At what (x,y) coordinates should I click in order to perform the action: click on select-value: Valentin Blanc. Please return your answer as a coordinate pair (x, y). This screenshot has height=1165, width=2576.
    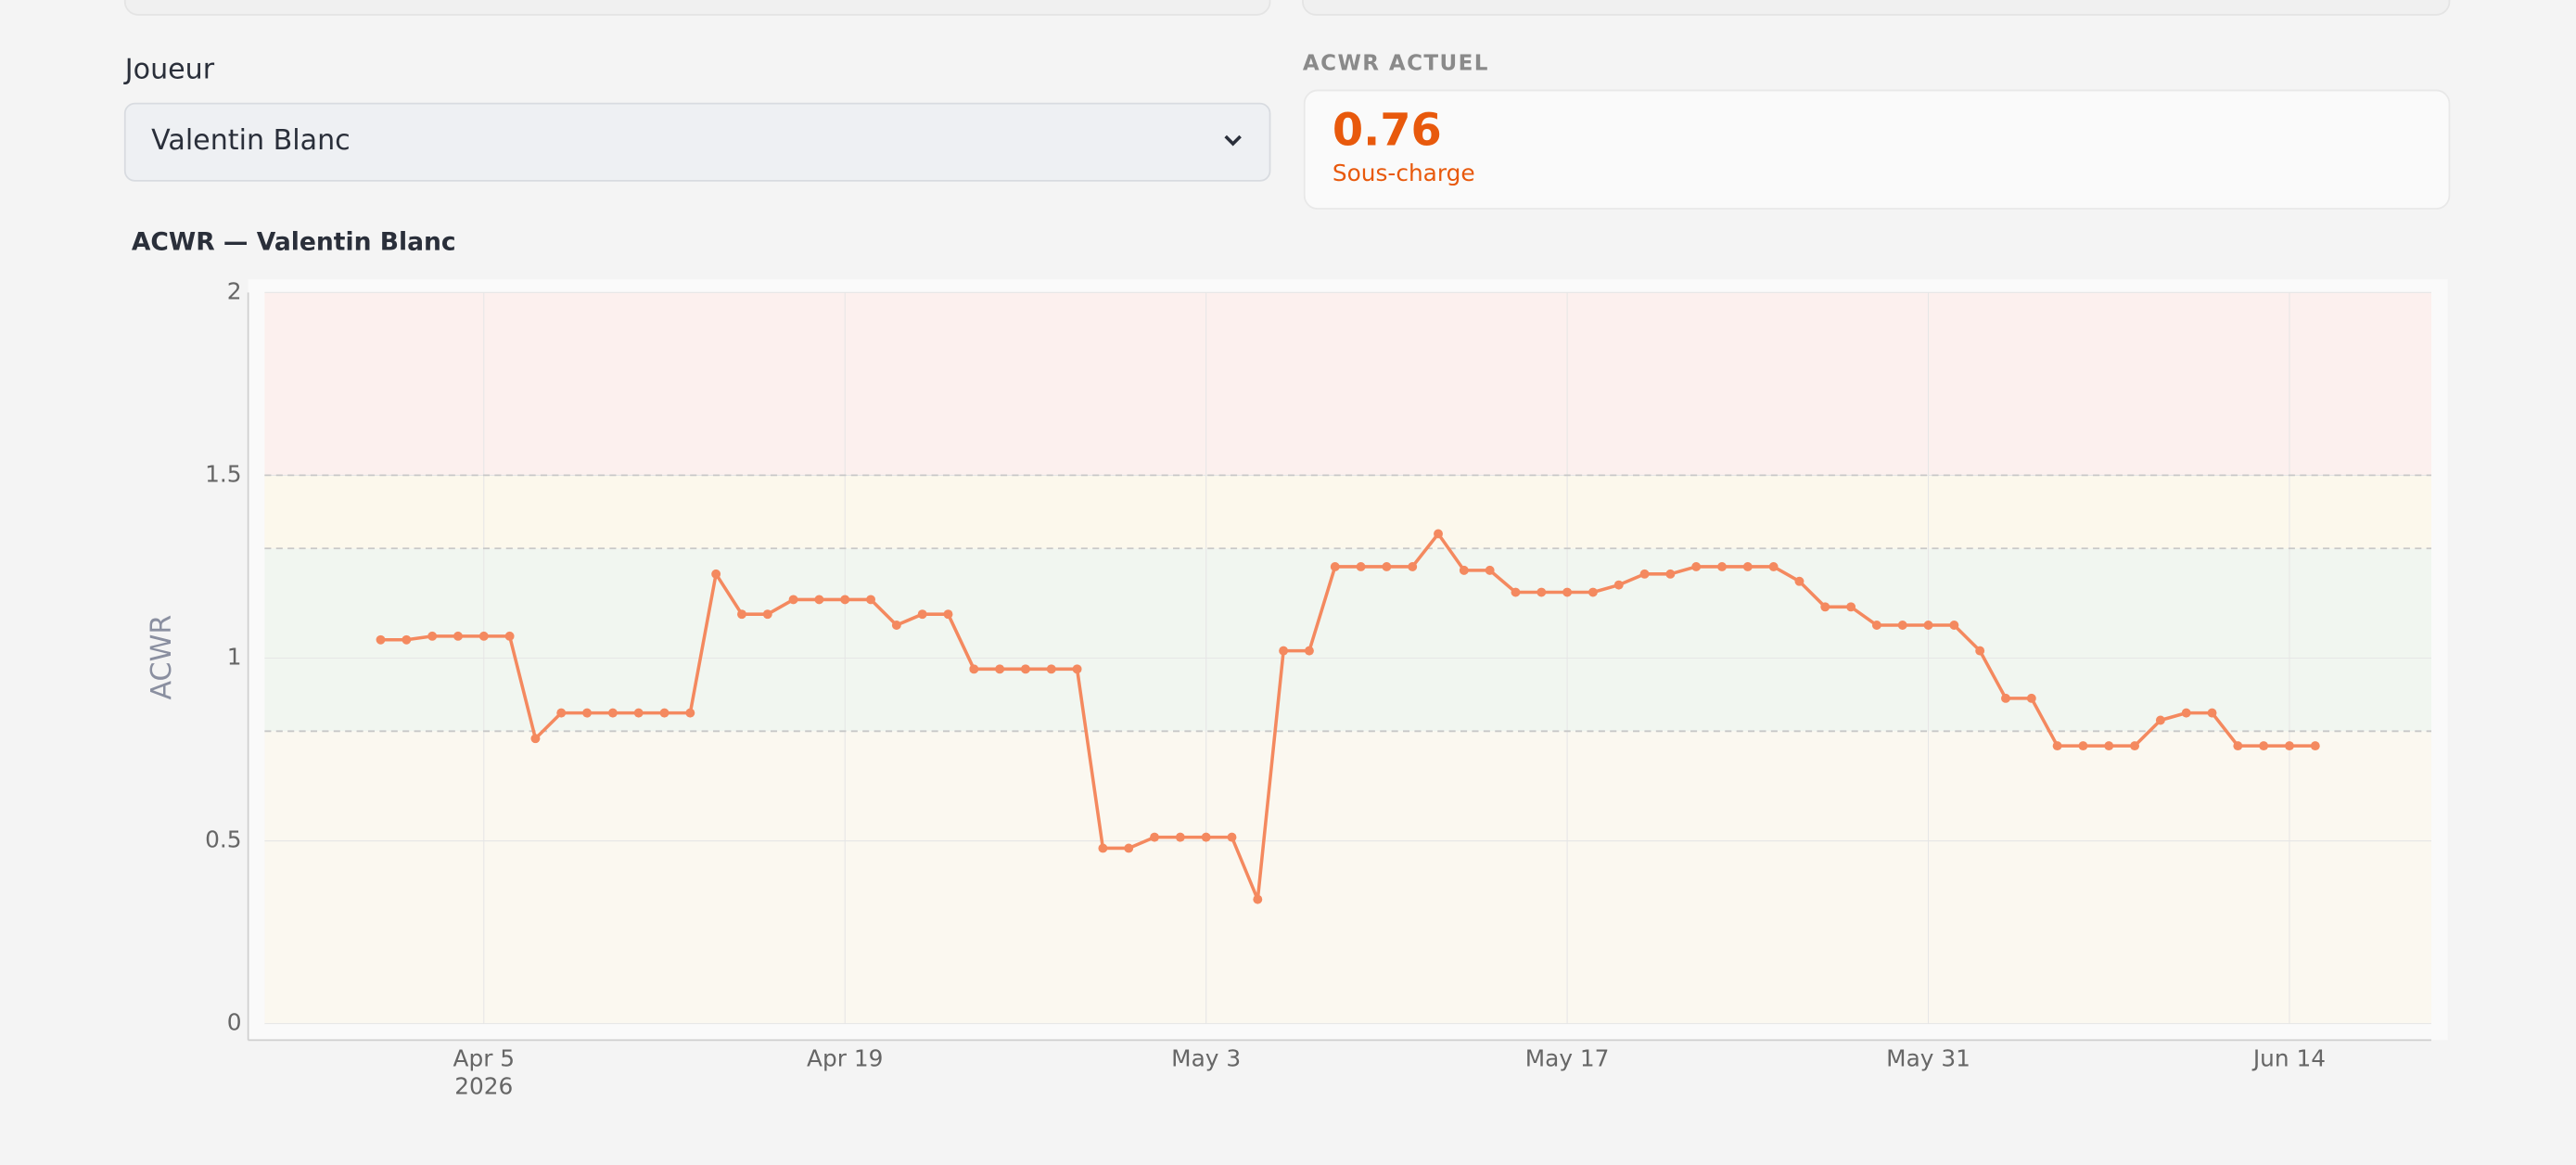
    Looking at the image, I should click on (251, 141).